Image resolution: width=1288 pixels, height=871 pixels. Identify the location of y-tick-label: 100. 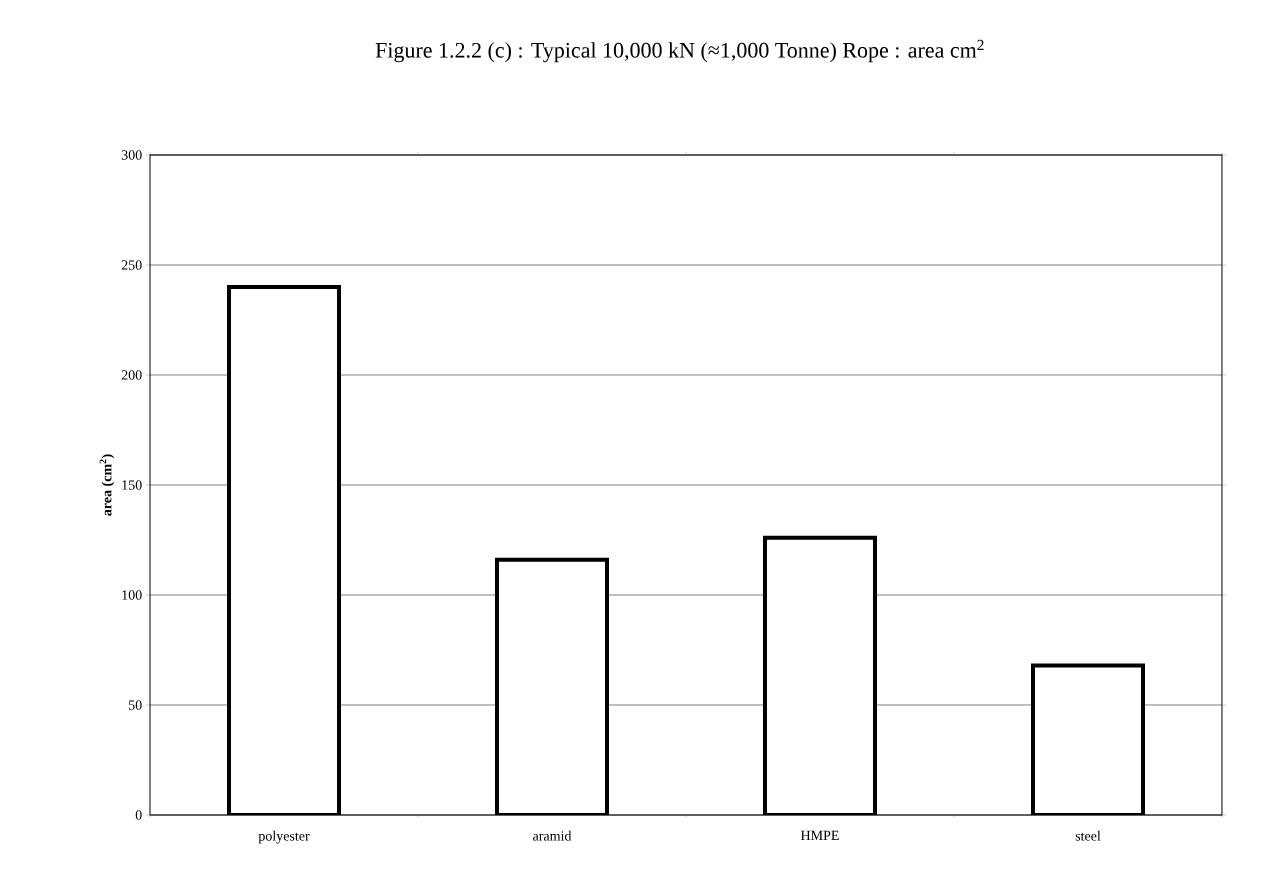
(132, 595).